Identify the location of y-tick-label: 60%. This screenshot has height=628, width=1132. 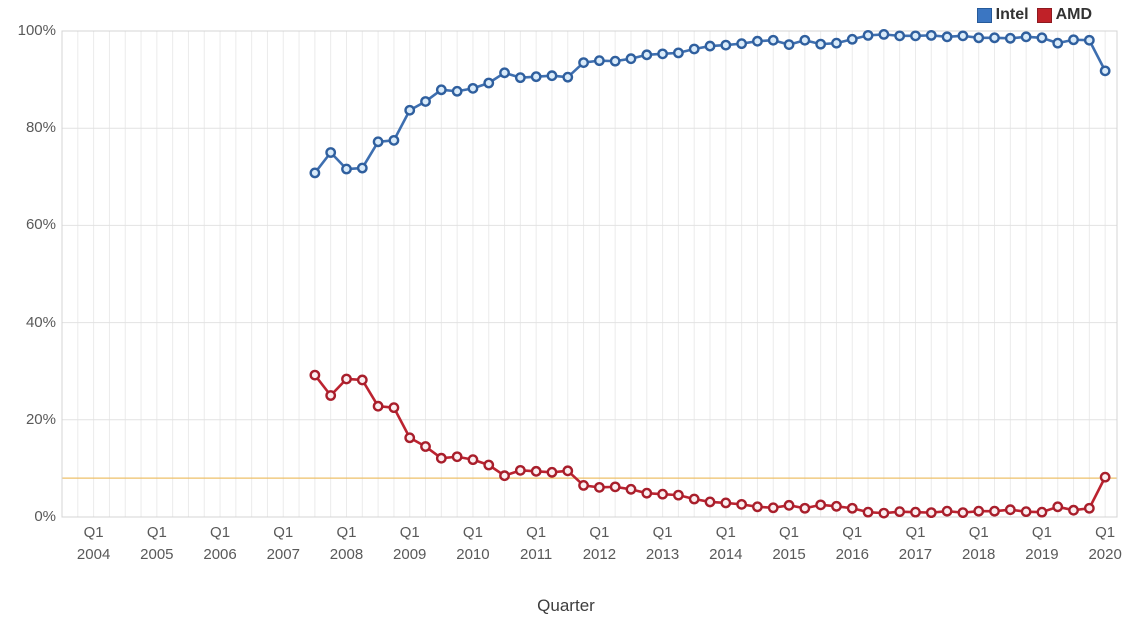
(40, 225).